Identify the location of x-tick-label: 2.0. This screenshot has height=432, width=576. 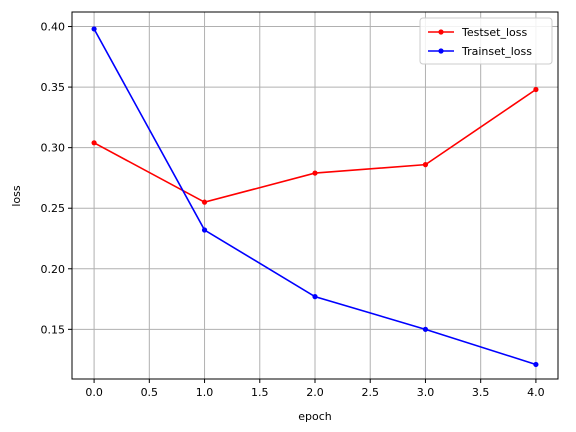
(315, 392).